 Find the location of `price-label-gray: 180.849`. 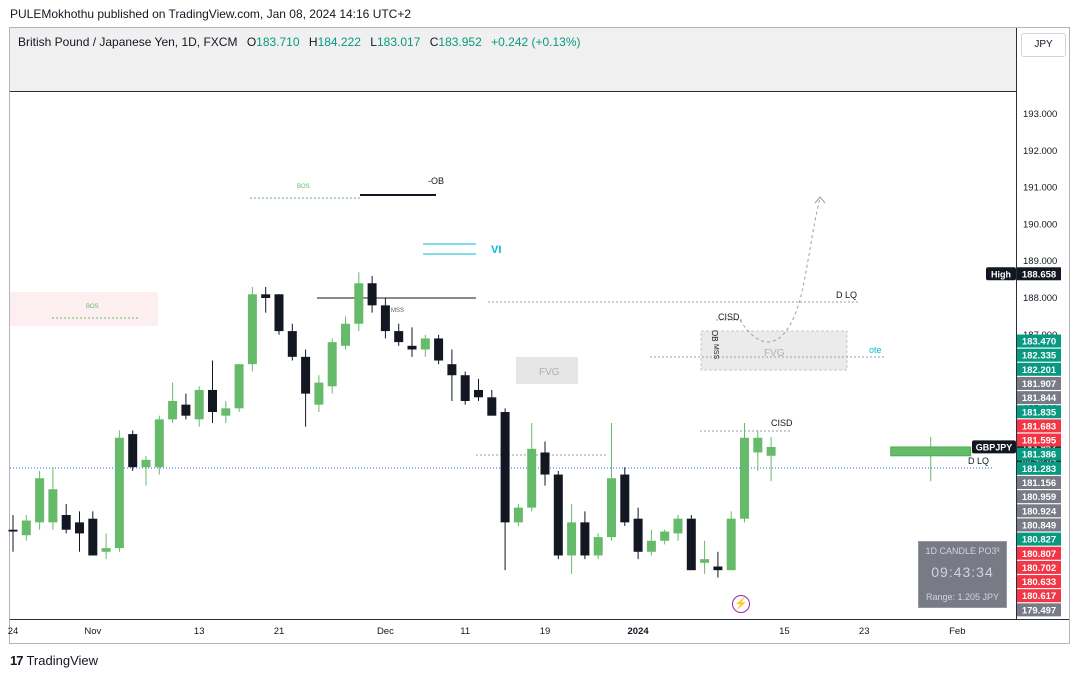

price-label-gray: 180.849 is located at coordinates (1039, 525).